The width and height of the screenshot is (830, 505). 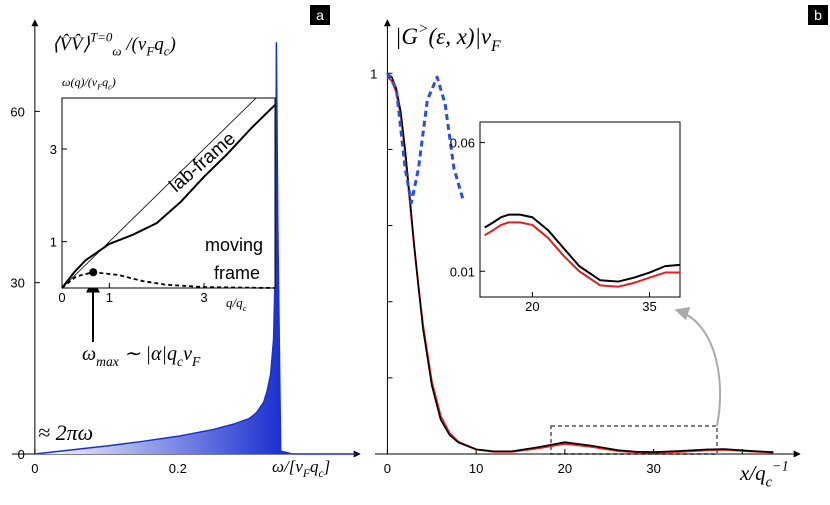 I want to click on y-tick-label: 3, so click(x=53, y=149).